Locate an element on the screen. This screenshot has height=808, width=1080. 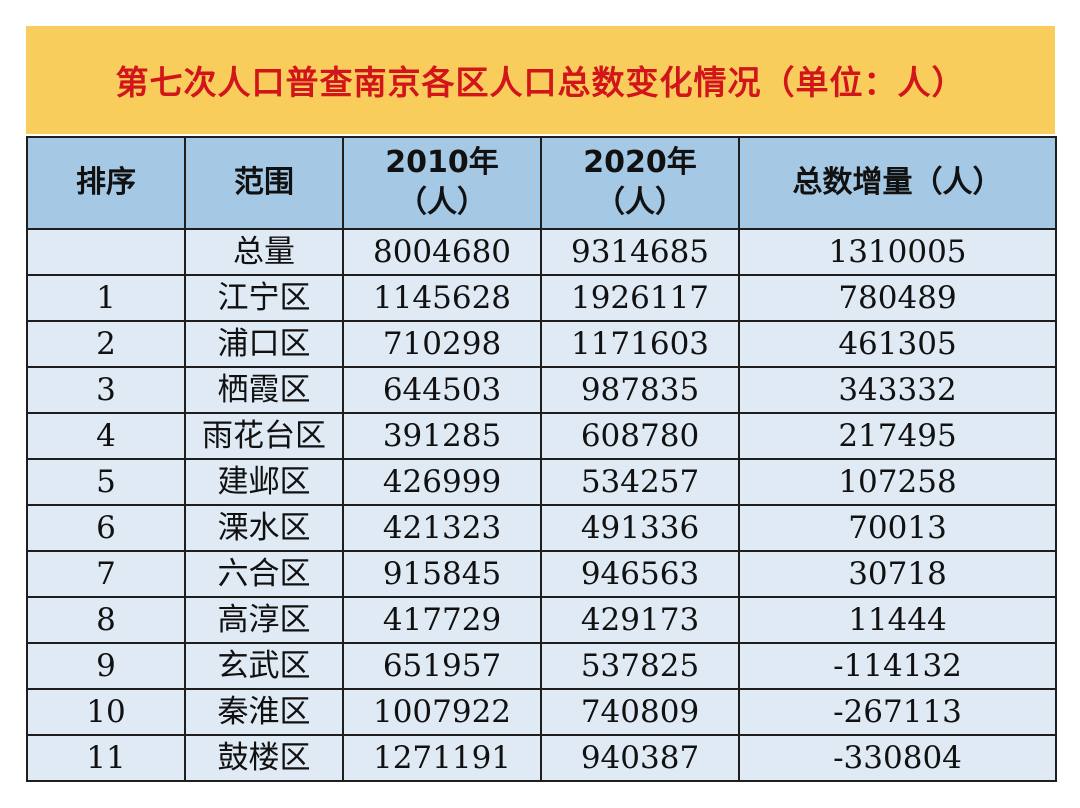
pop-2010-cell: 1145628 is located at coordinates (442, 298).